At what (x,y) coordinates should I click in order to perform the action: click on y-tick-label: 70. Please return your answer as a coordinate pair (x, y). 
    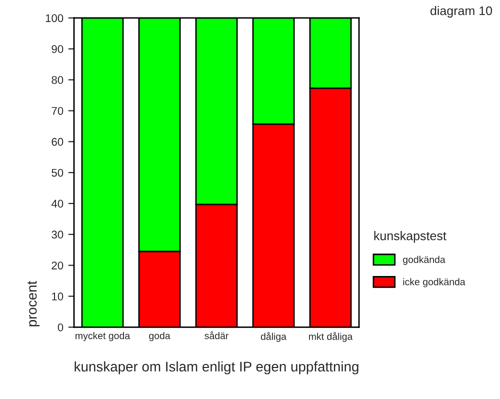
    Looking at the image, I should click on (58, 110).